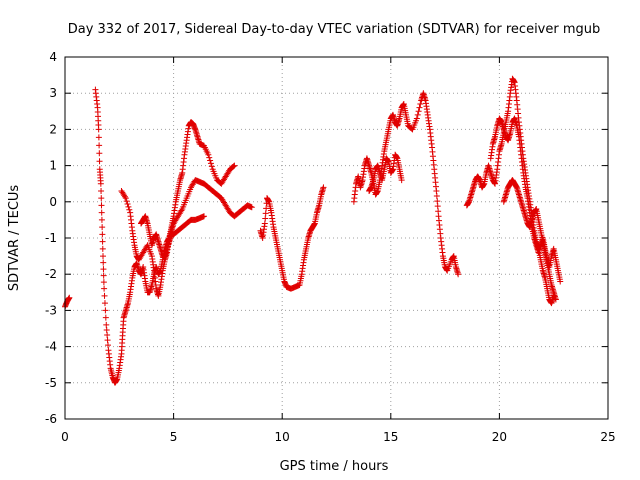 The height and width of the screenshot is (480, 640). I want to click on y-tick-label: -5, so click(51, 383).